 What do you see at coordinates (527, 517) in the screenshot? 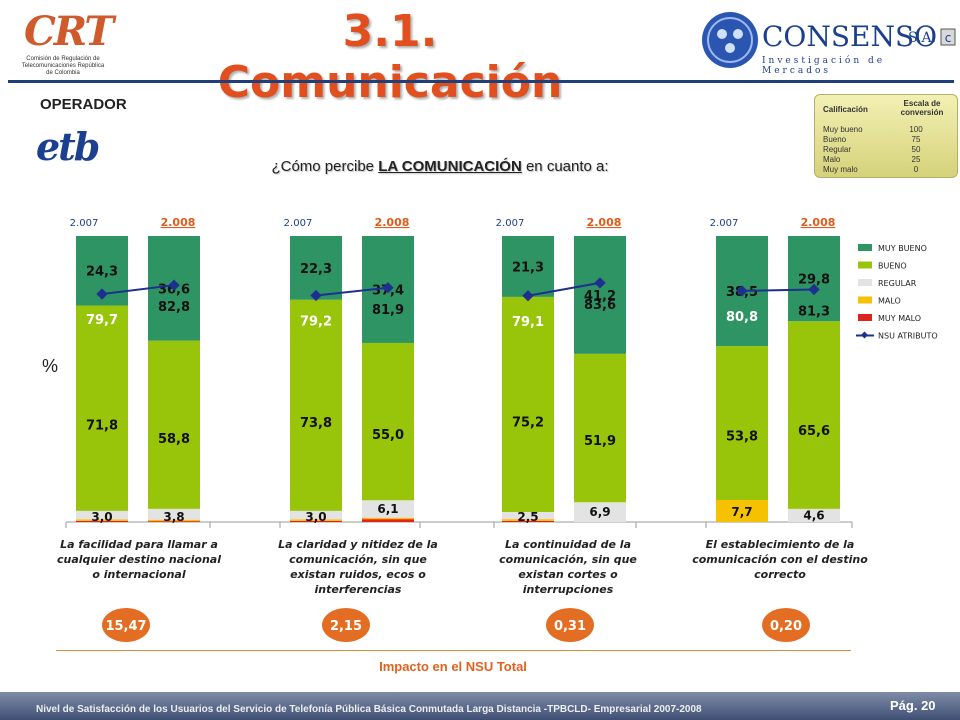
I see `data-label-regular: 2,5` at bounding box center [527, 517].